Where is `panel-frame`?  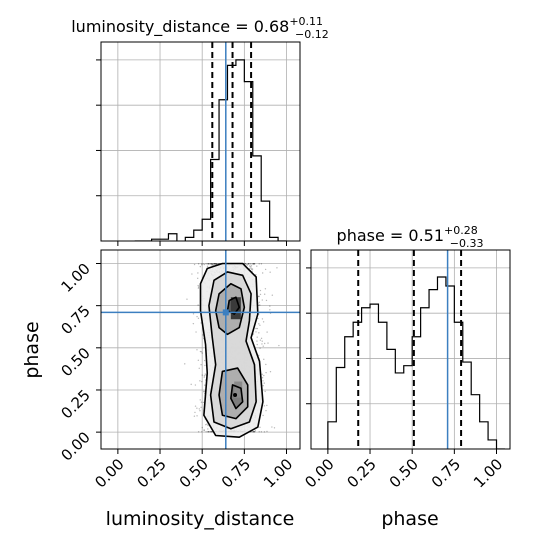
panel-frame is located at coordinates (200, 349).